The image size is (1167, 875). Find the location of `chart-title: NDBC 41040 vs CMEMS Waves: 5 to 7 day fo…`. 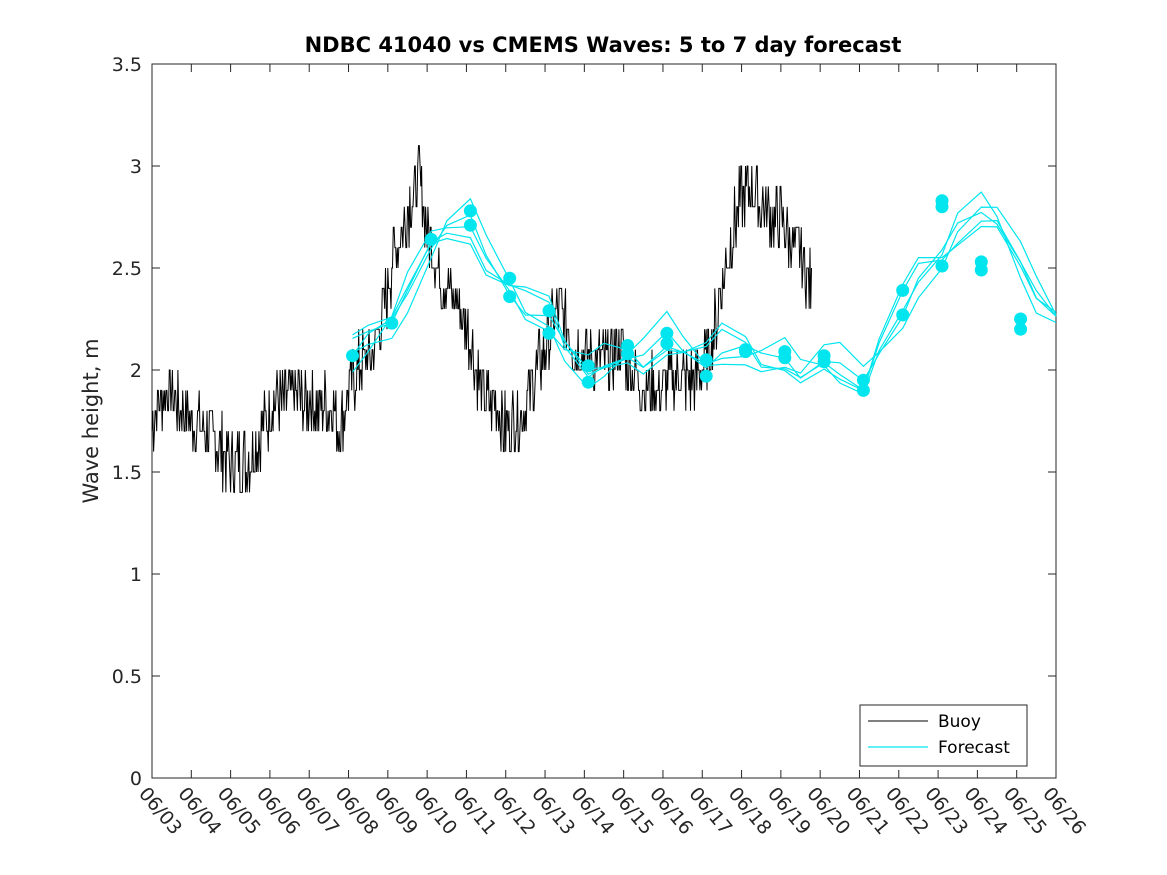

chart-title: NDBC 41040 vs CMEMS Waves: 5 to 7 day fo… is located at coordinates (603, 45).